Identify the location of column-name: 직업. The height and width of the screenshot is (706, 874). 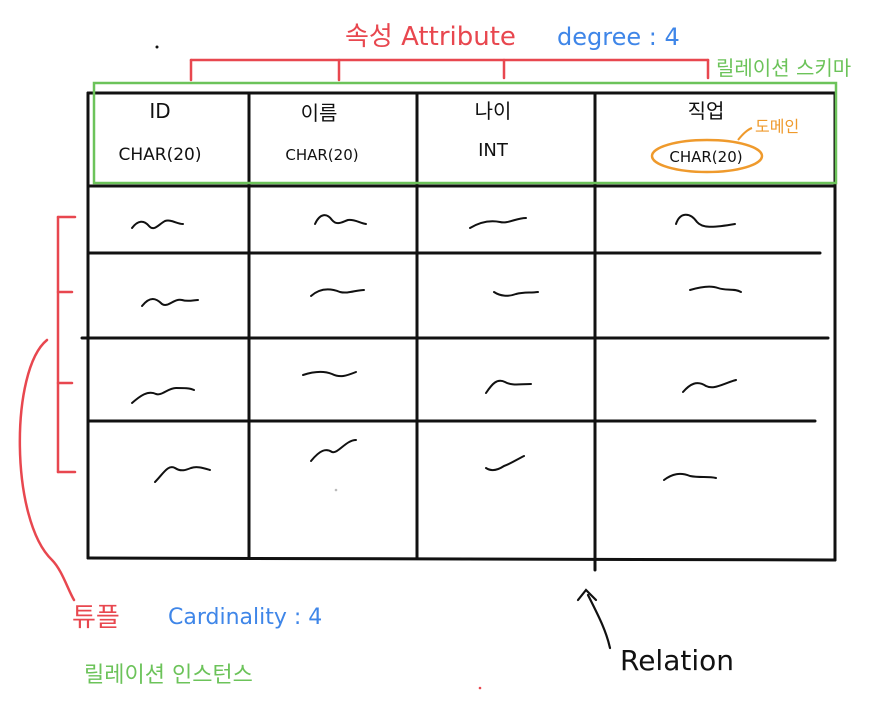
(706, 111).